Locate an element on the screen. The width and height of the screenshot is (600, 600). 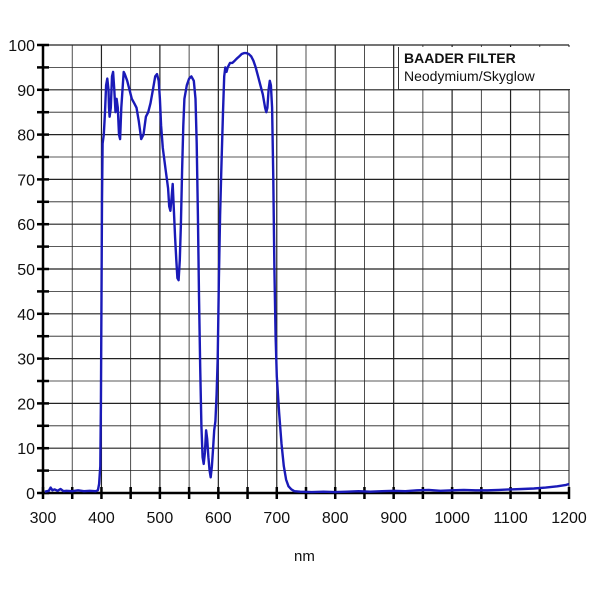
svg-text: 1100 is located at coordinates (510, 518).